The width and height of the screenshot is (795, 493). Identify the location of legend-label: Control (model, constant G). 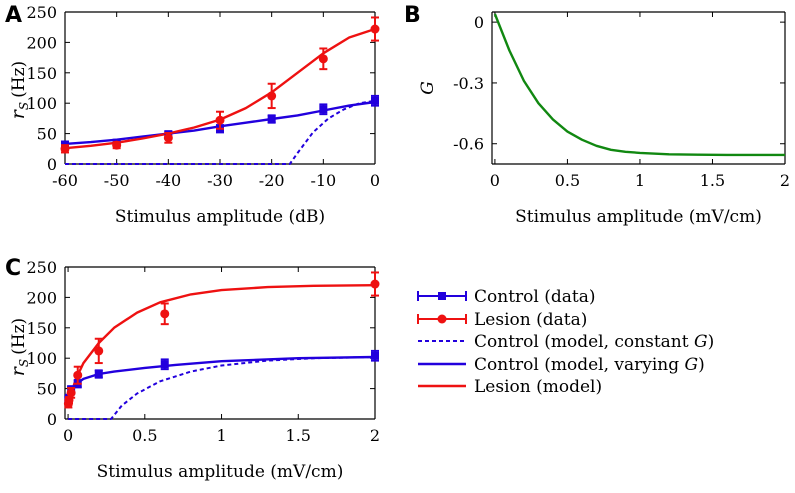
(594, 342).